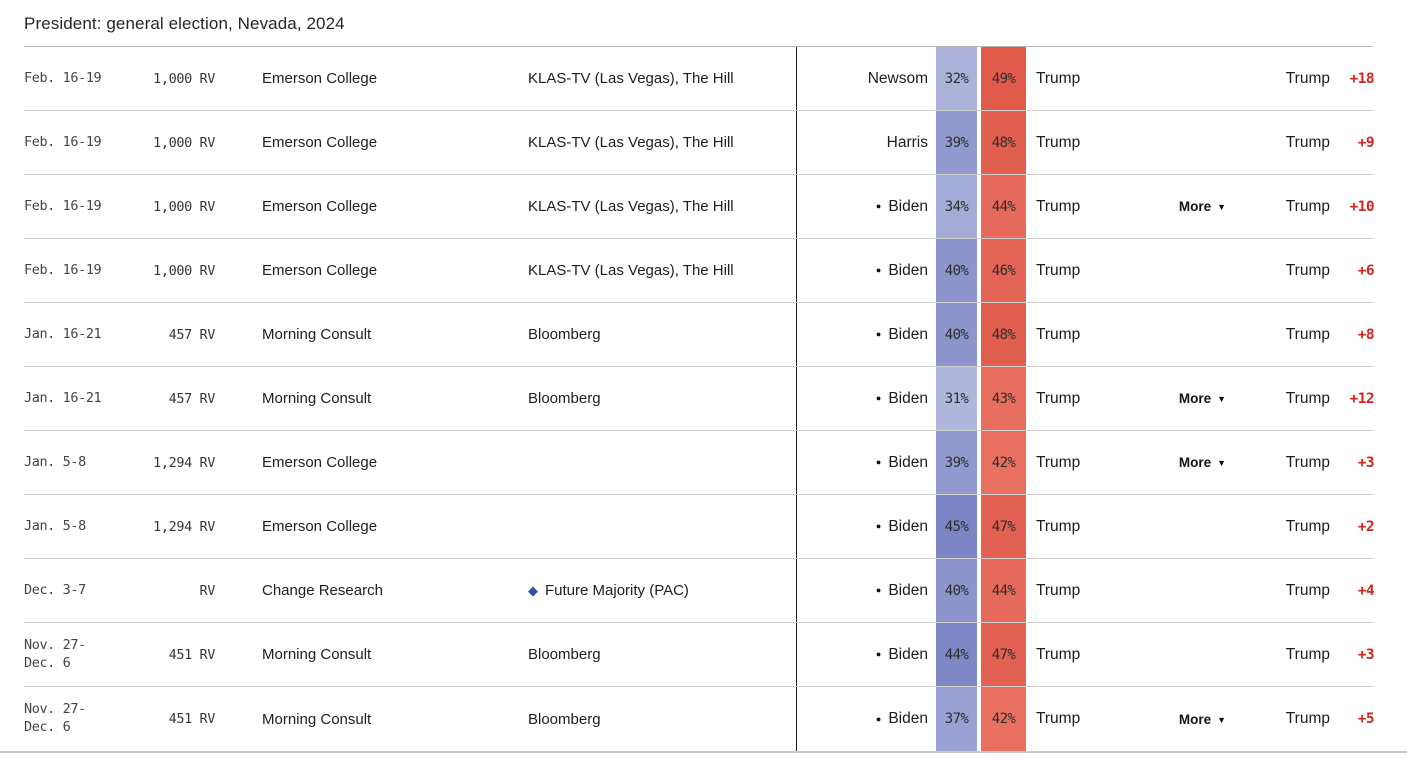  I want to click on result-cell: Trump +2, so click(1320, 526).